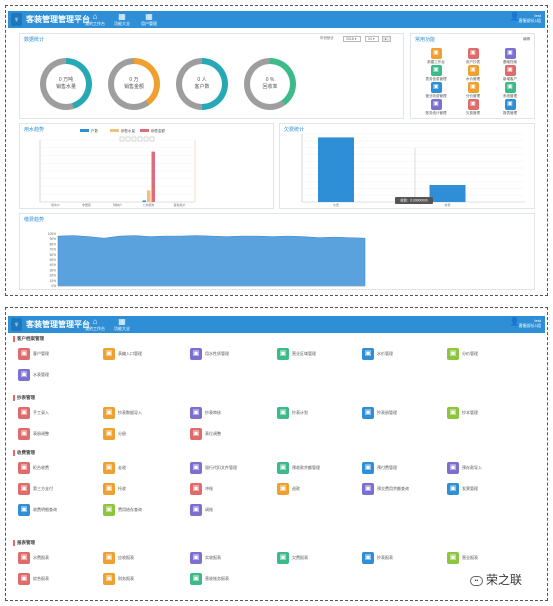 The width and height of the screenshot is (553, 606). Describe the element at coordinates (109, 434) in the screenshot. I see `split-icon: ▣` at that location.